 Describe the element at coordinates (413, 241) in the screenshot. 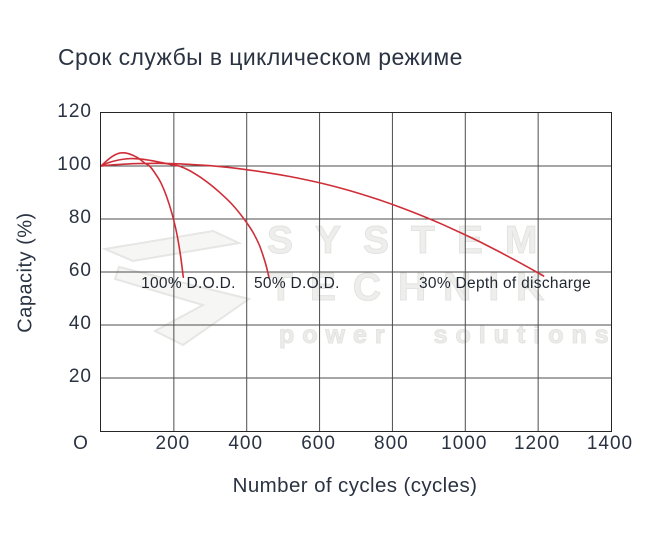

I see `watermark-line1: SYSTEM` at that location.